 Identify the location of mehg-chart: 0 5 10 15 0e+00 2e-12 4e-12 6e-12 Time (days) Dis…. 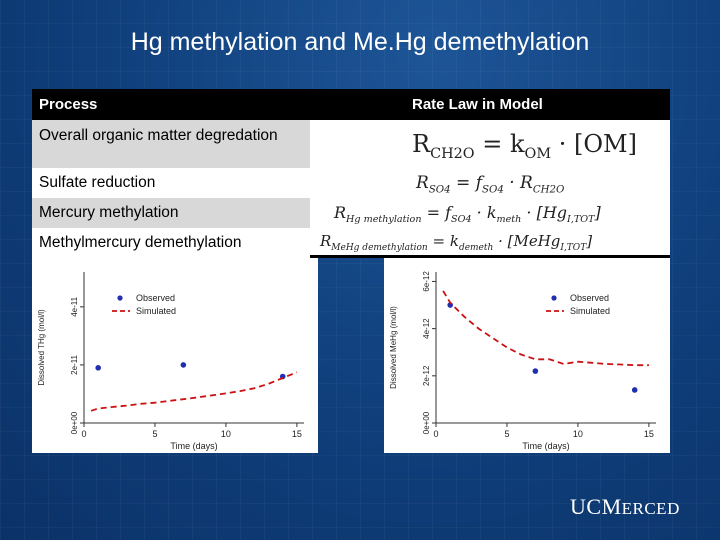
(522, 361).